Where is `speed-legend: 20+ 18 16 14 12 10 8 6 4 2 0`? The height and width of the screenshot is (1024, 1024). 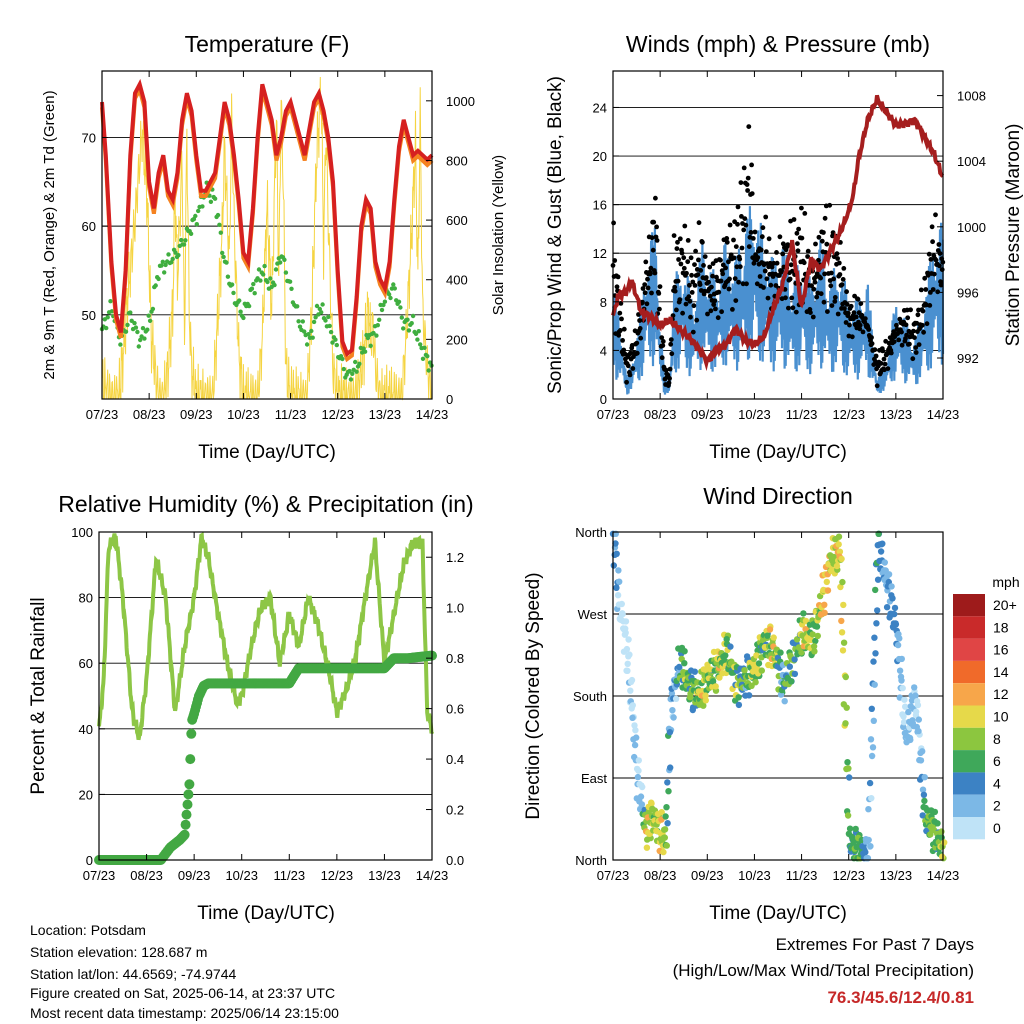 speed-legend: 20+ 18 16 14 12 10 8 6 4 2 0 is located at coordinates (985, 717).